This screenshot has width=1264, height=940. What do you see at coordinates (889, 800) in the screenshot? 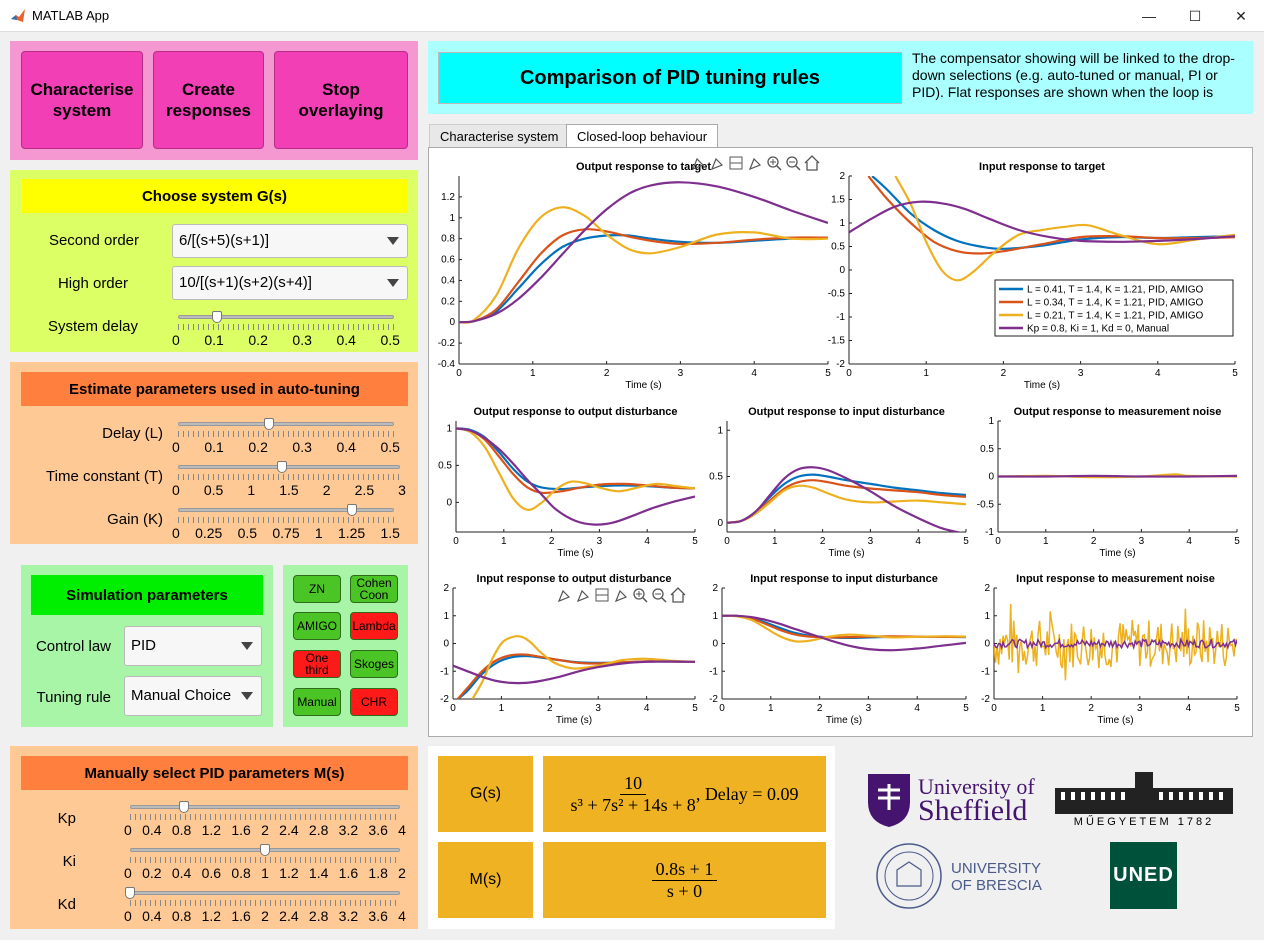
I see `sheffield-crest-icon` at bounding box center [889, 800].